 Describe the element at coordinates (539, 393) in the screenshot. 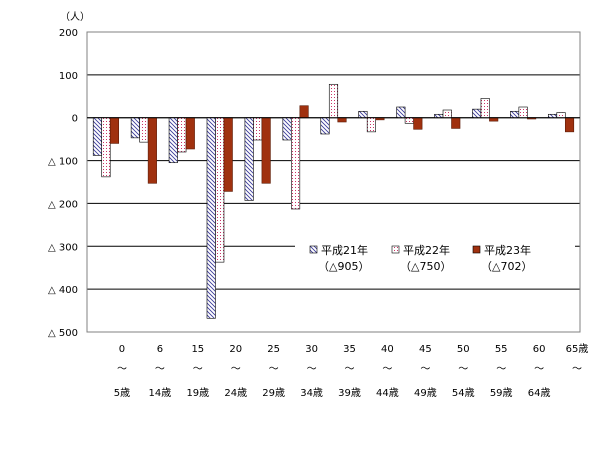

I see `x-tick-to: 64歳` at that location.